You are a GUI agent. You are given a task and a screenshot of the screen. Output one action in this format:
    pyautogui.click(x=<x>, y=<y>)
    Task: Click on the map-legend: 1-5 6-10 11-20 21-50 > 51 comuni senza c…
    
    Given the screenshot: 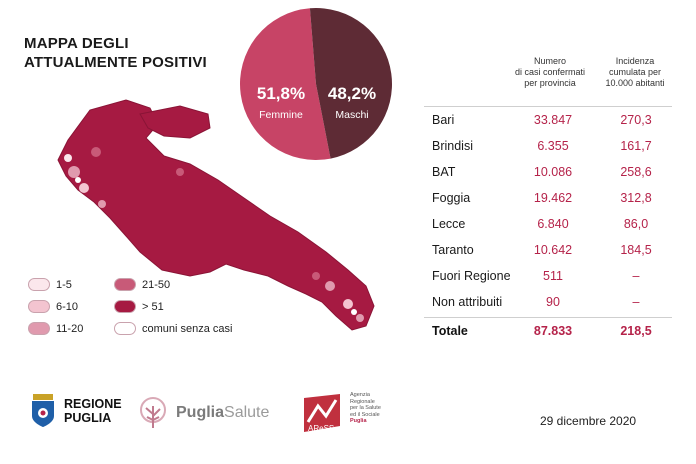 What is the action you would take?
    pyautogui.click(x=148, y=308)
    